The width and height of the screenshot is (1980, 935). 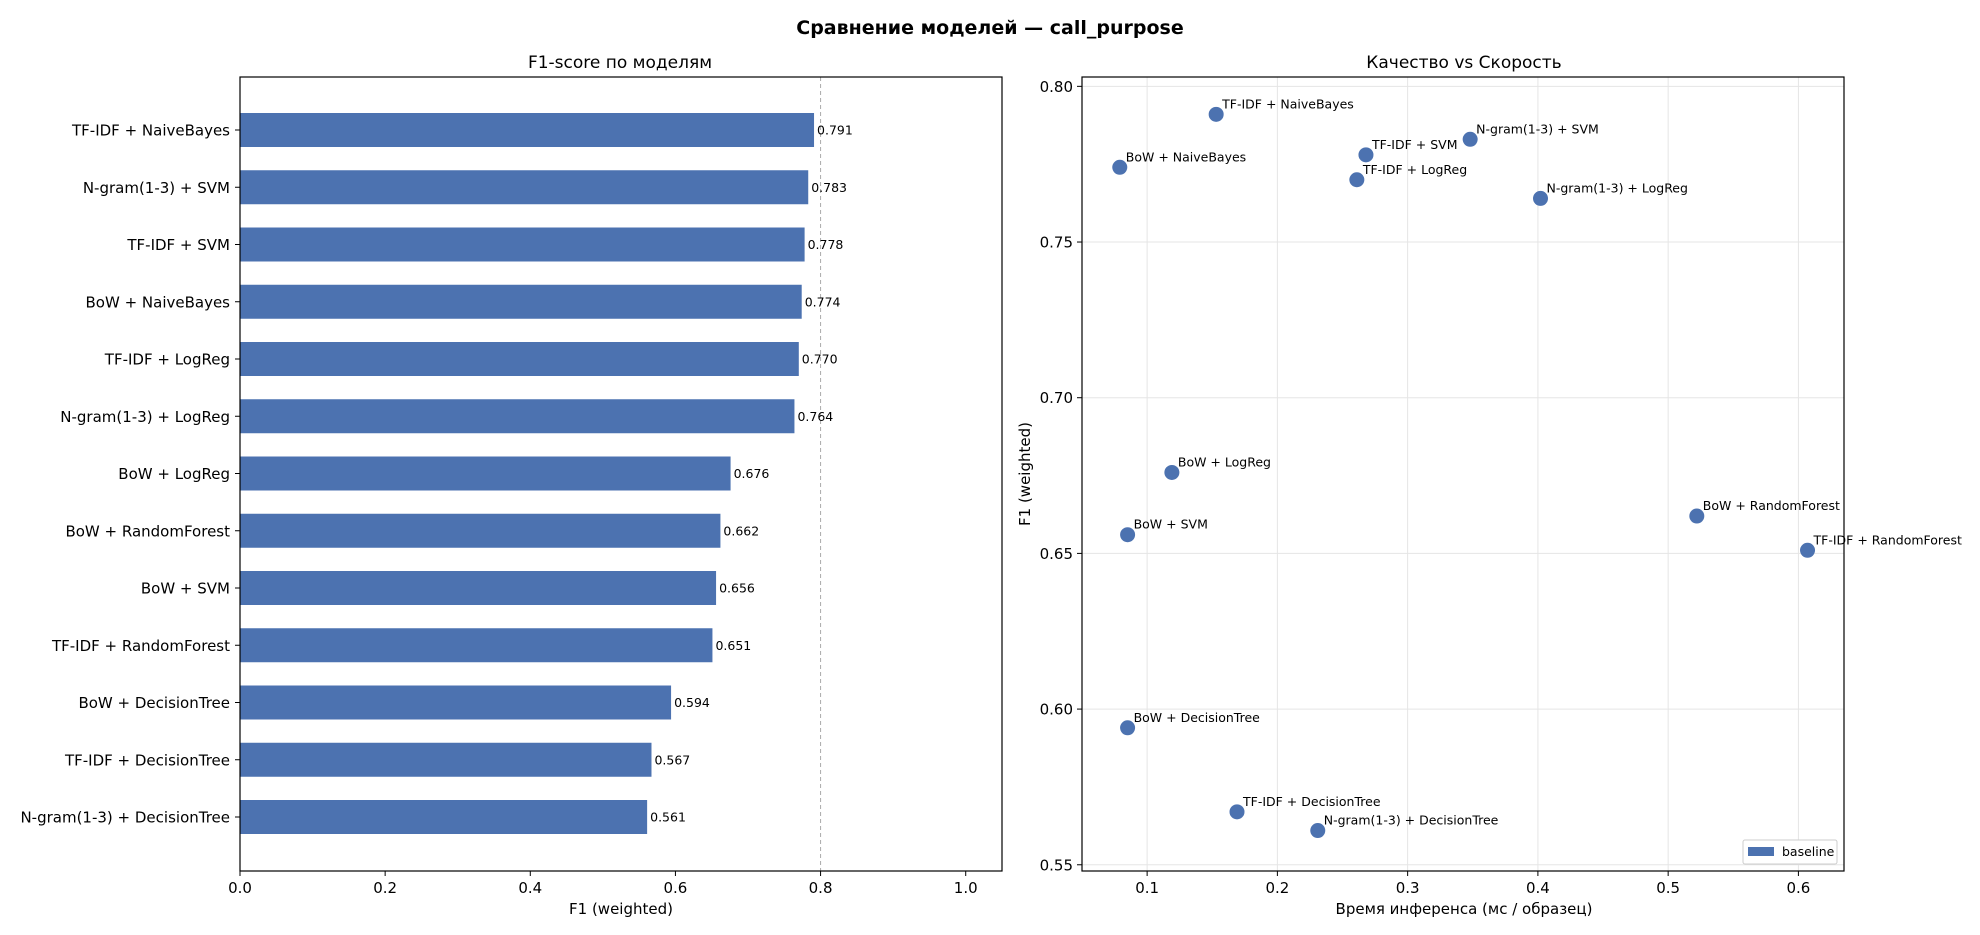 I want to click on bar-bow-logreg, so click(x=485, y=473).